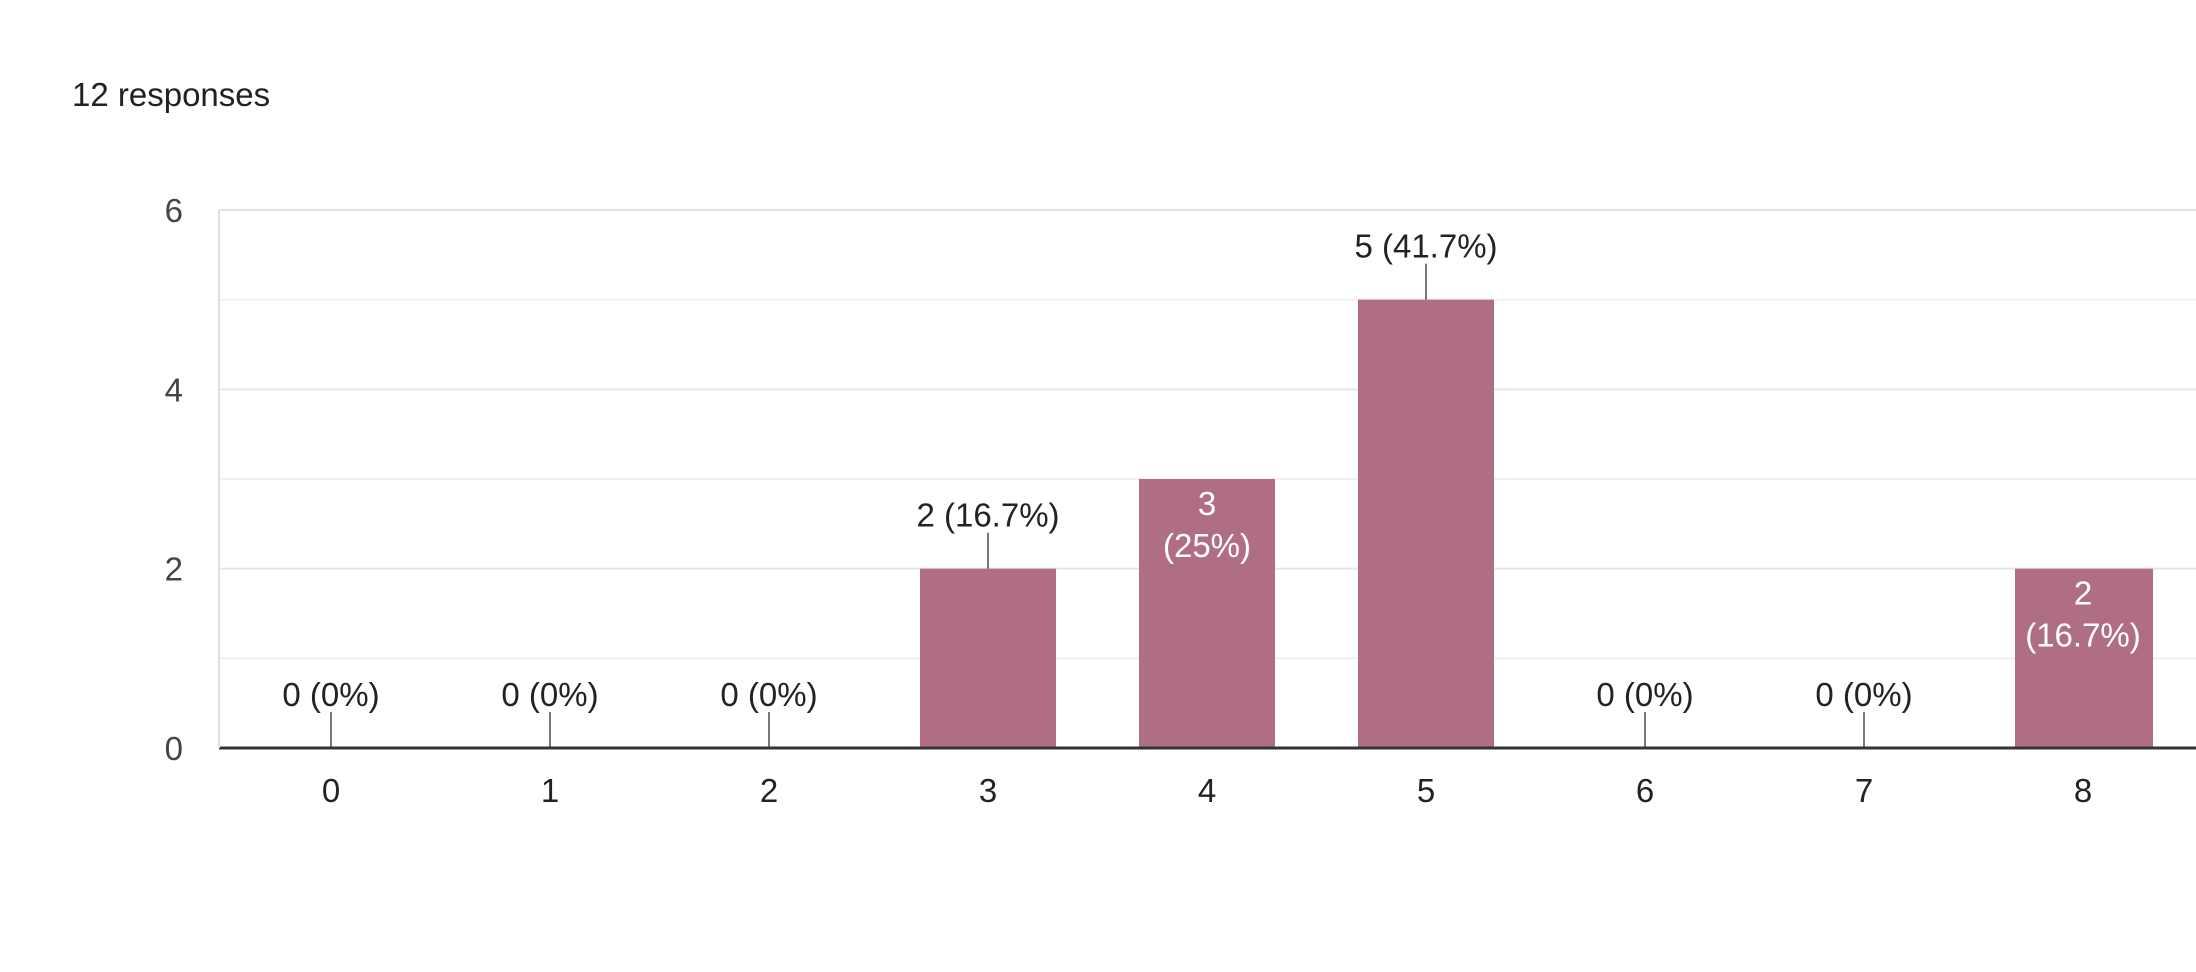  Describe the element at coordinates (1645, 790) in the screenshot. I see `x-tick-label: 6` at that location.